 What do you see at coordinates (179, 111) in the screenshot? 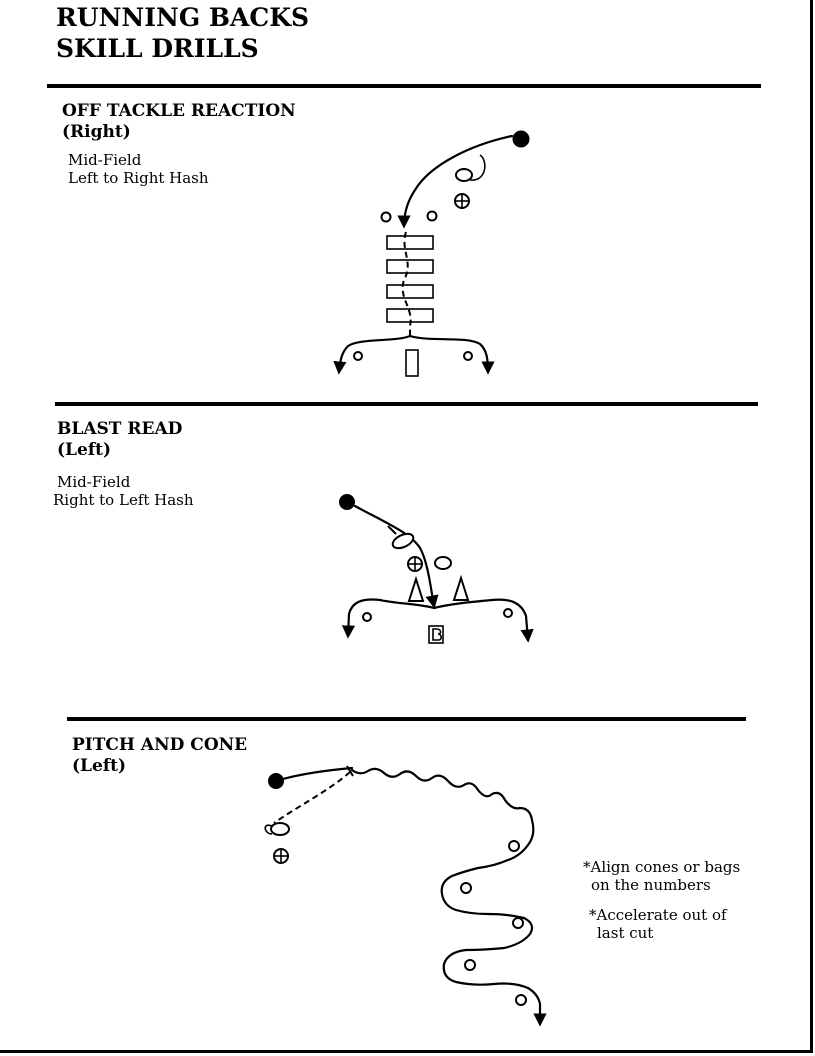
I see `drill-1-name: OFF TACKLE REACTION` at bounding box center [179, 111].